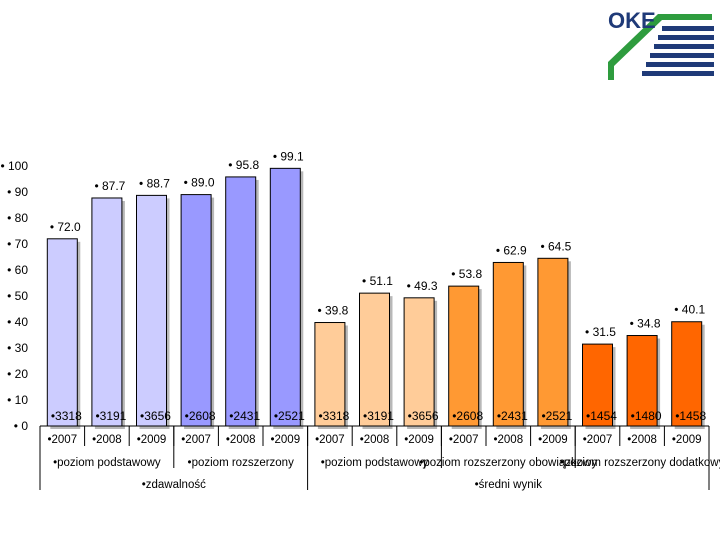  I want to click on bar-value-label: • 95.8, so click(243, 165).